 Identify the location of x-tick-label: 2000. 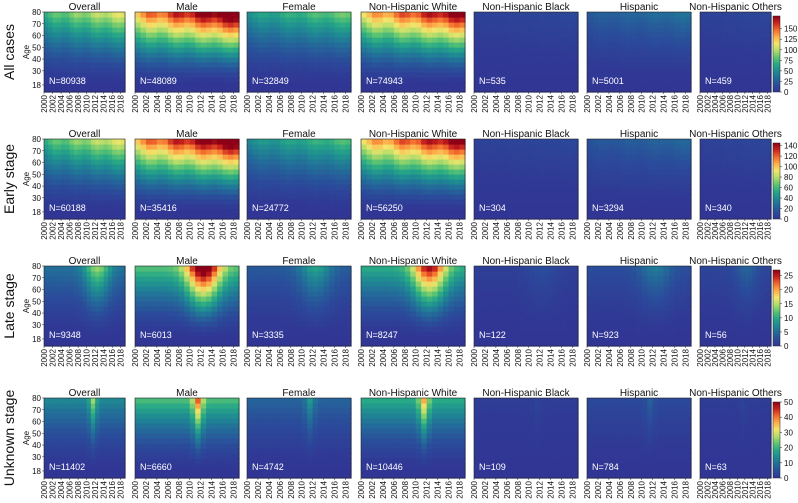
(361, 103).